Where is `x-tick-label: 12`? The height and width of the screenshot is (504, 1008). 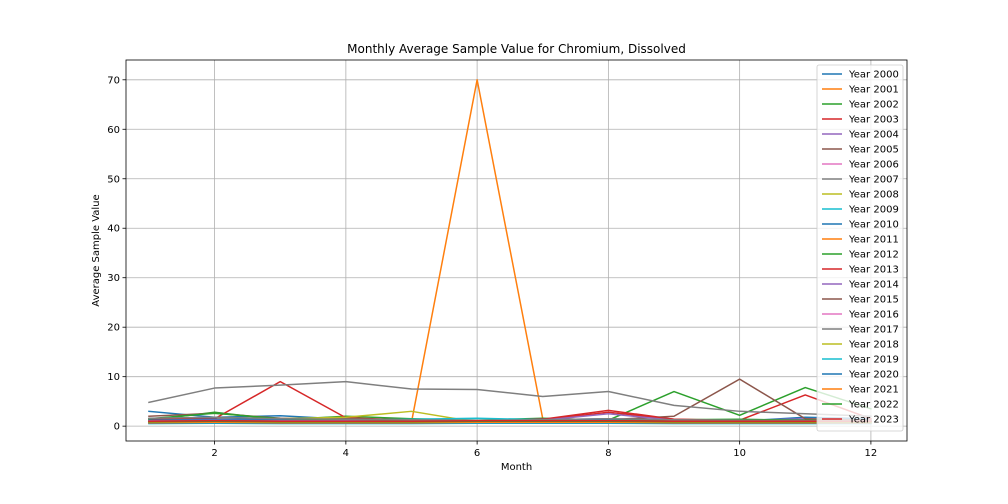
x-tick-label: 12 is located at coordinates (871, 453).